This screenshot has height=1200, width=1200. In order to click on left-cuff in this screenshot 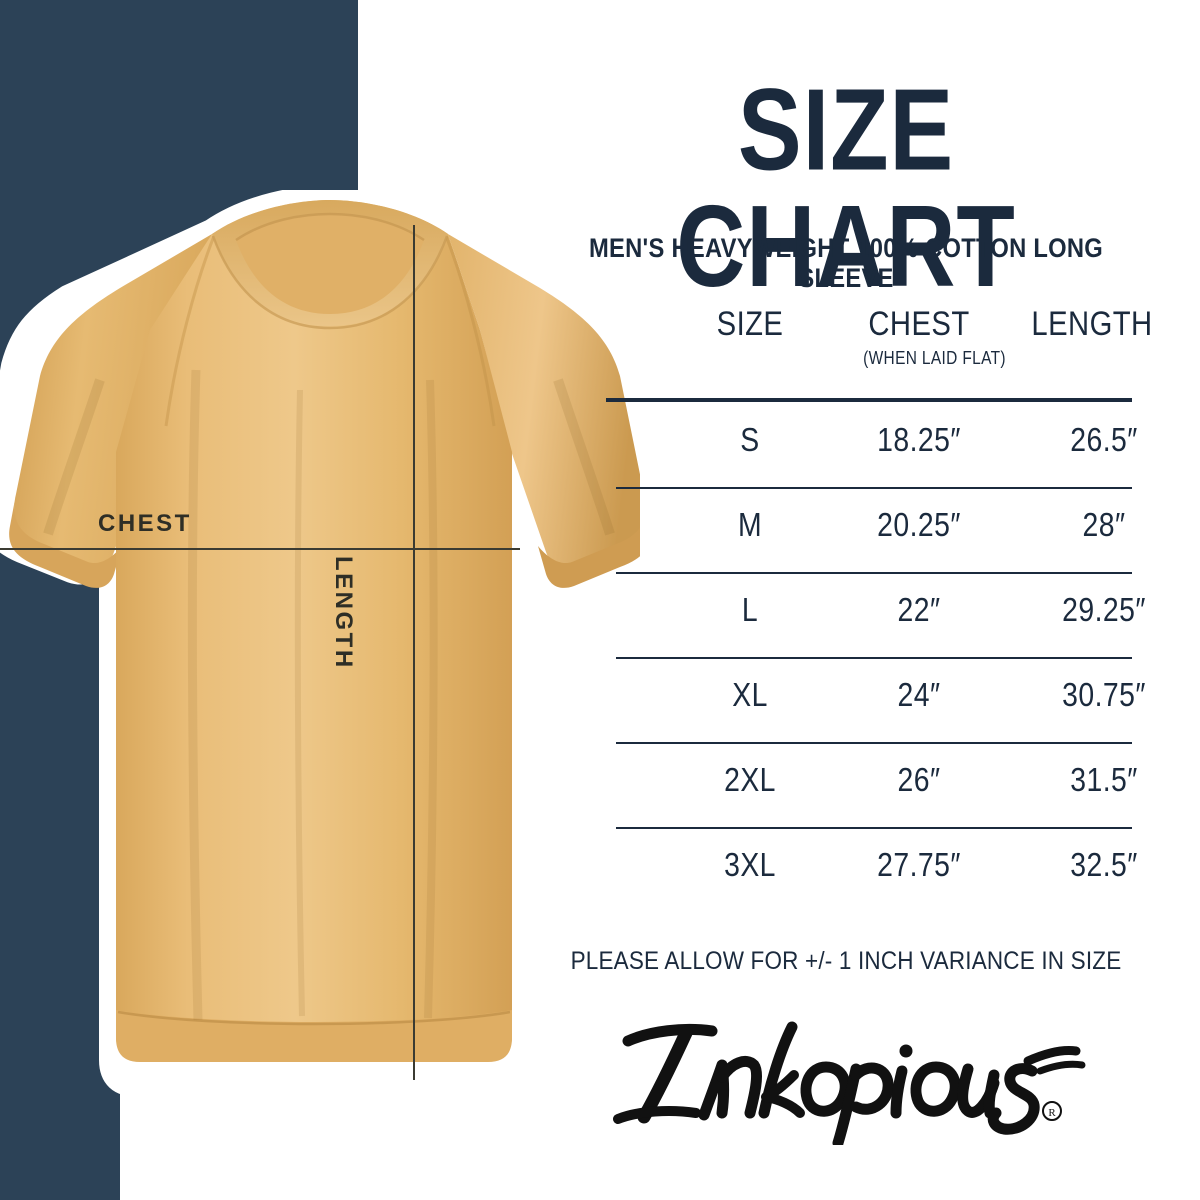, I will do `click(65, 541)`.